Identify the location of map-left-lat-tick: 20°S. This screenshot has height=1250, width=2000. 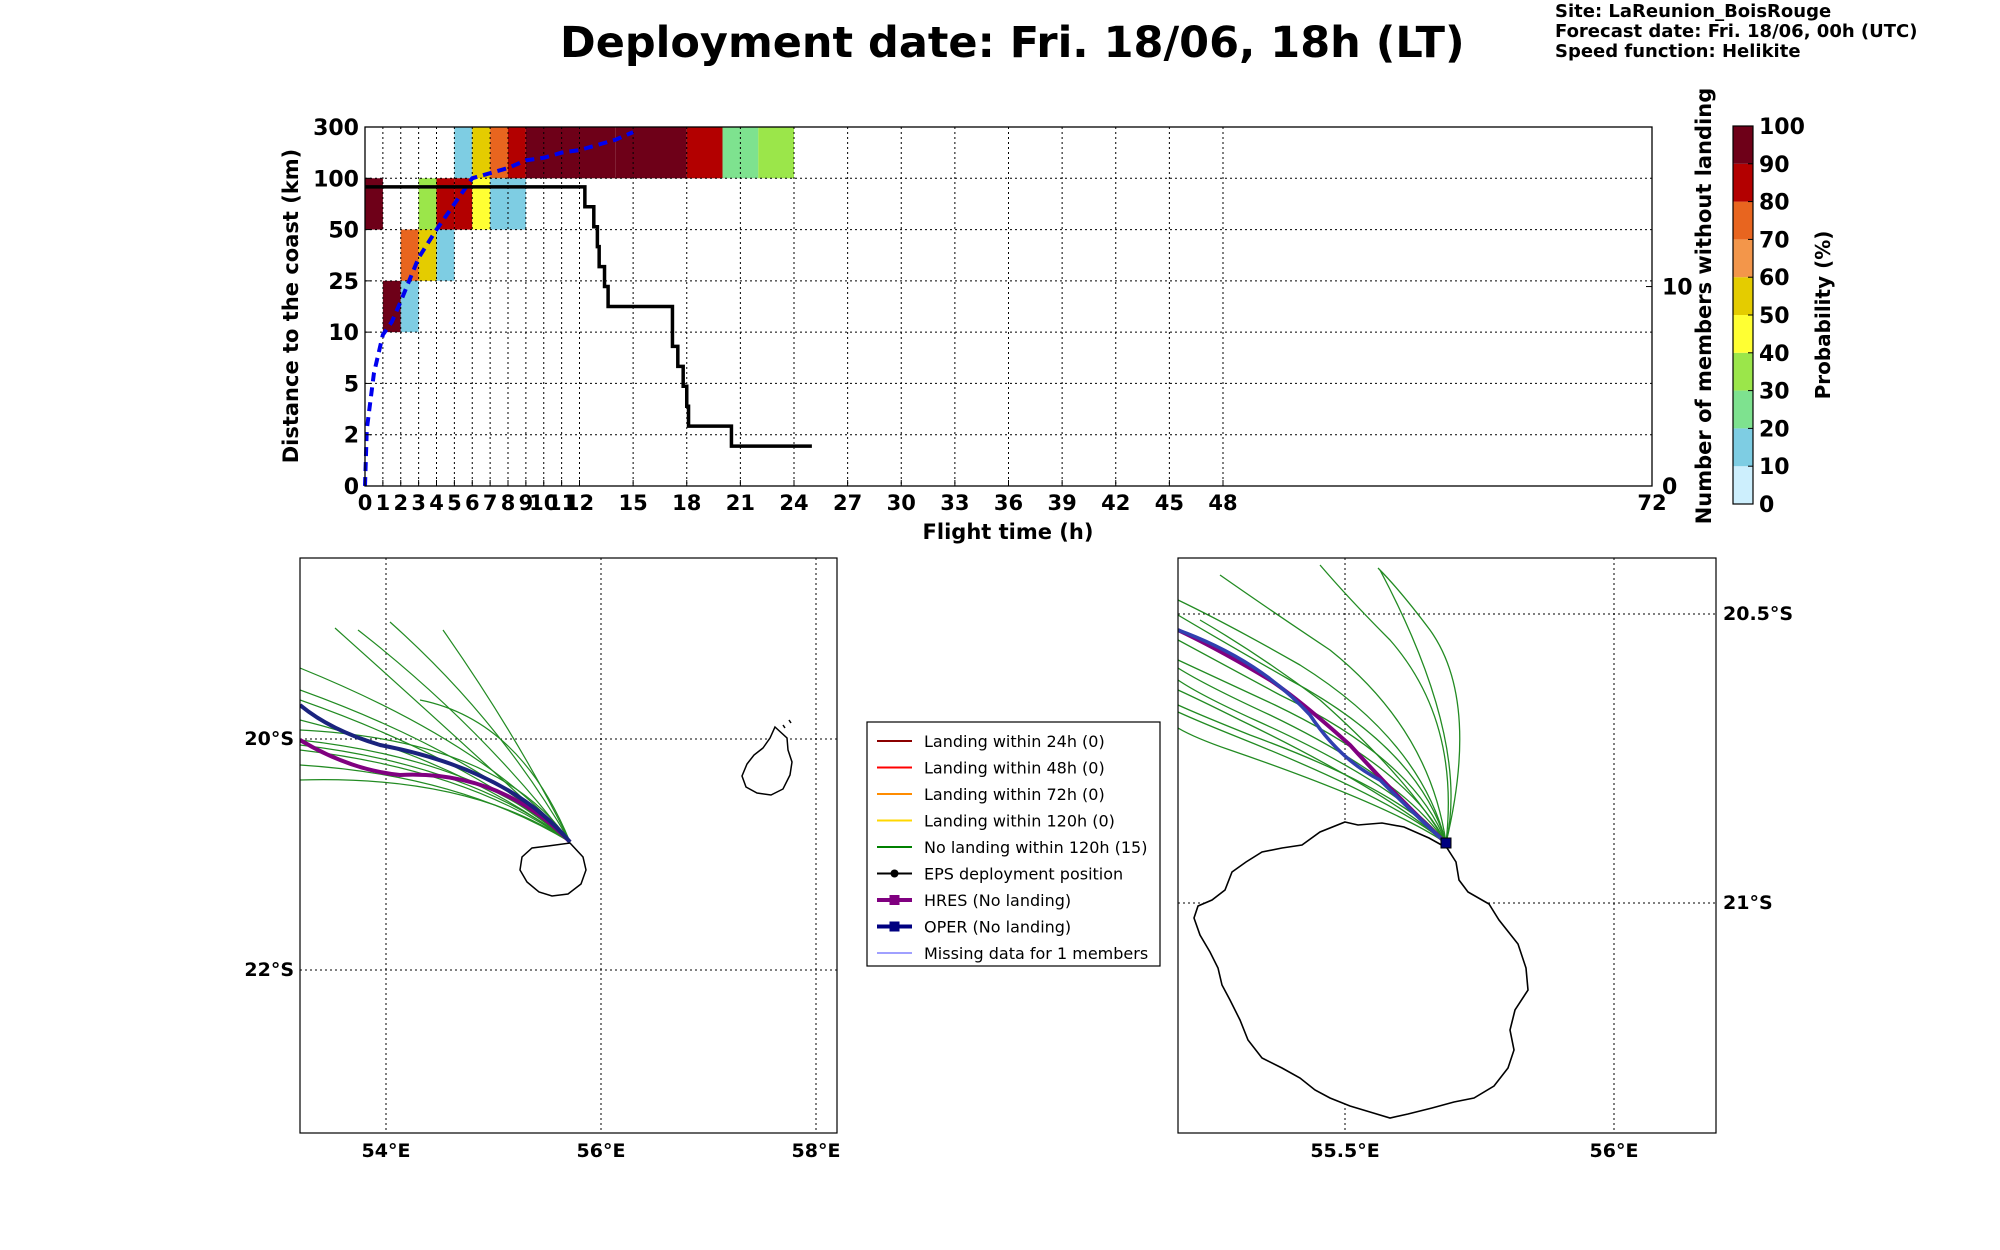
(269, 739).